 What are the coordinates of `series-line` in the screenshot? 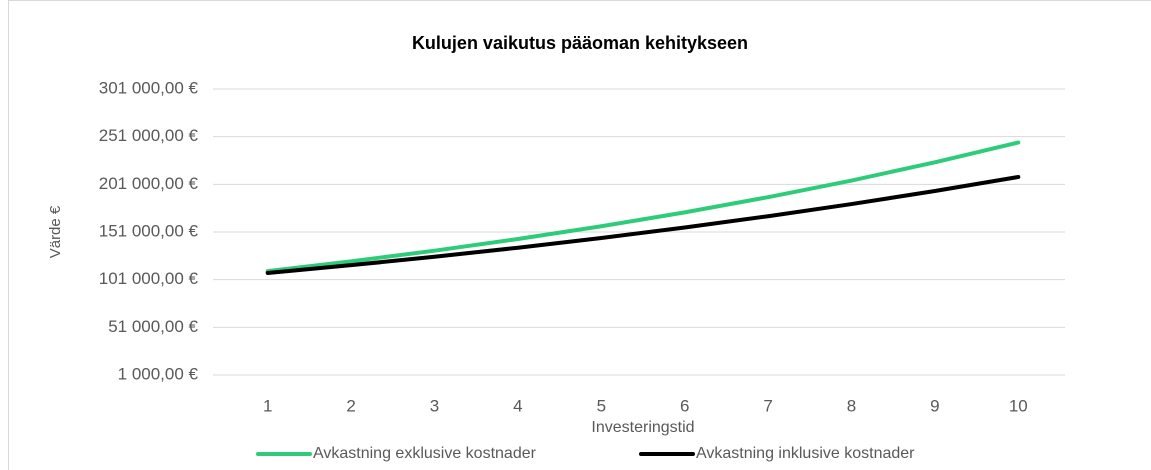 It's located at (643, 224).